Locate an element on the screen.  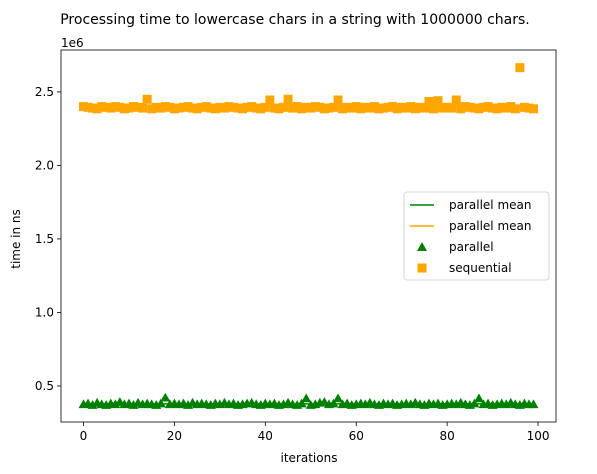
y-tick-label: 2.5 is located at coordinates (44, 92).